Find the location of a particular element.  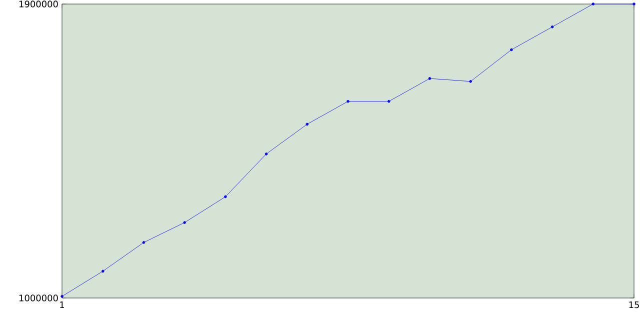

y-tick-label: 1900000 is located at coordinates (39, 4).